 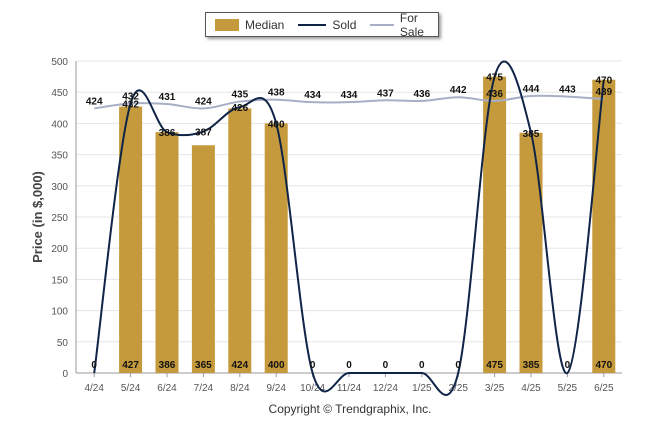 What do you see at coordinates (350, 409) in the screenshot?
I see `copyright-text: Copyright © Trendgraphix, Inc.` at bounding box center [350, 409].